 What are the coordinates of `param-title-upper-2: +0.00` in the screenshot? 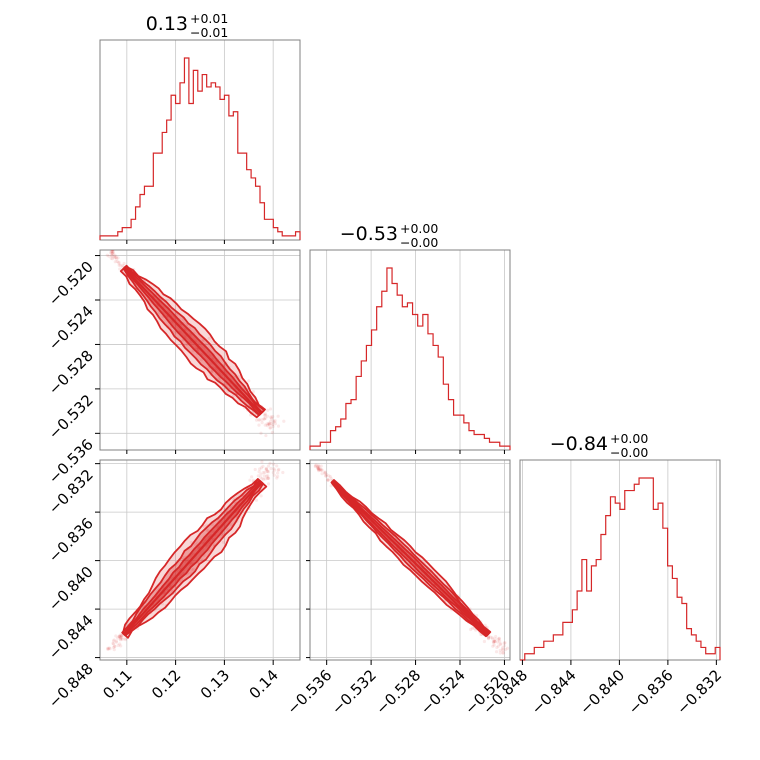 It's located at (629, 438).